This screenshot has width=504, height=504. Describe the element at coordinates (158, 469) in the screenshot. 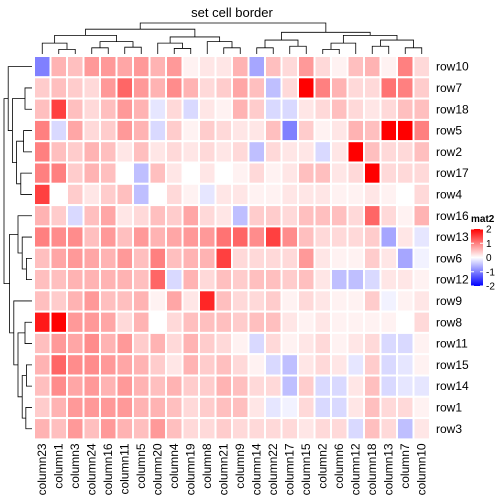

I see `column-label: column20` at that location.